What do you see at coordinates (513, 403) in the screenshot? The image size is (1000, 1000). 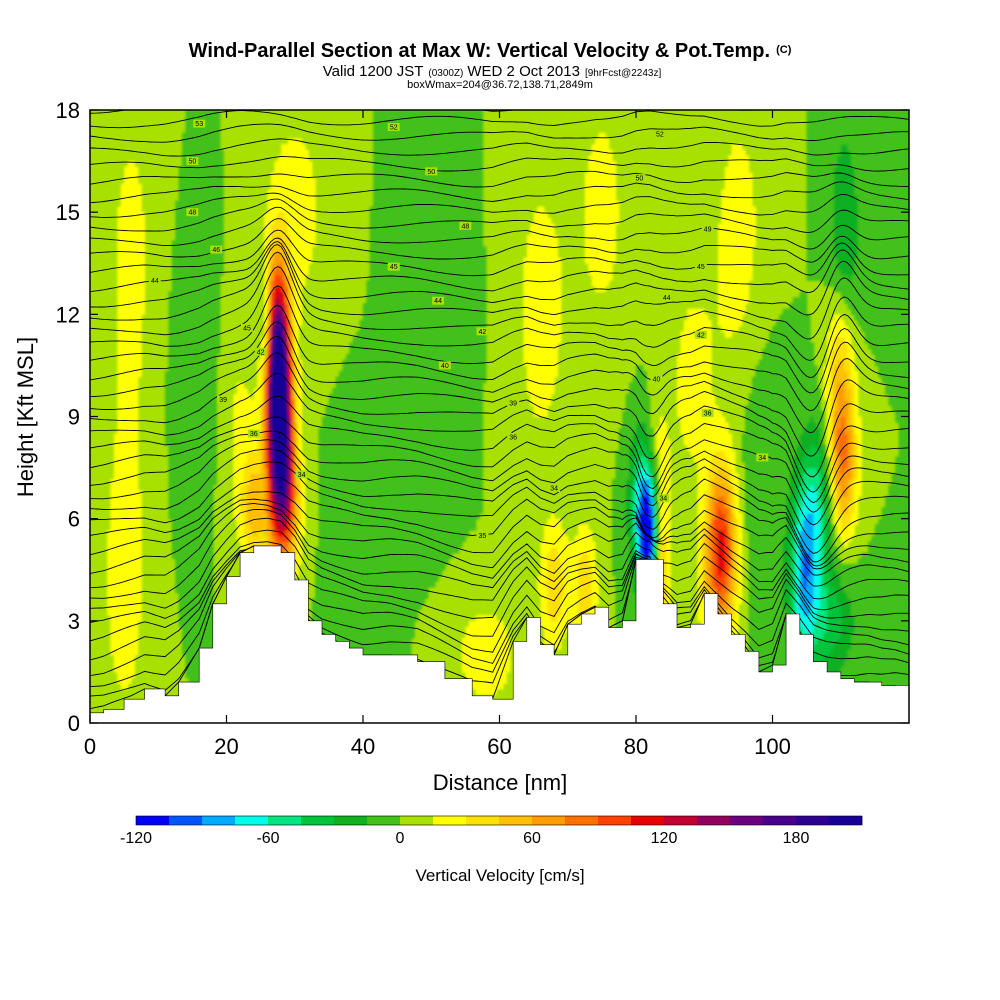 I see `contour-label: 39` at bounding box center [513, 403].